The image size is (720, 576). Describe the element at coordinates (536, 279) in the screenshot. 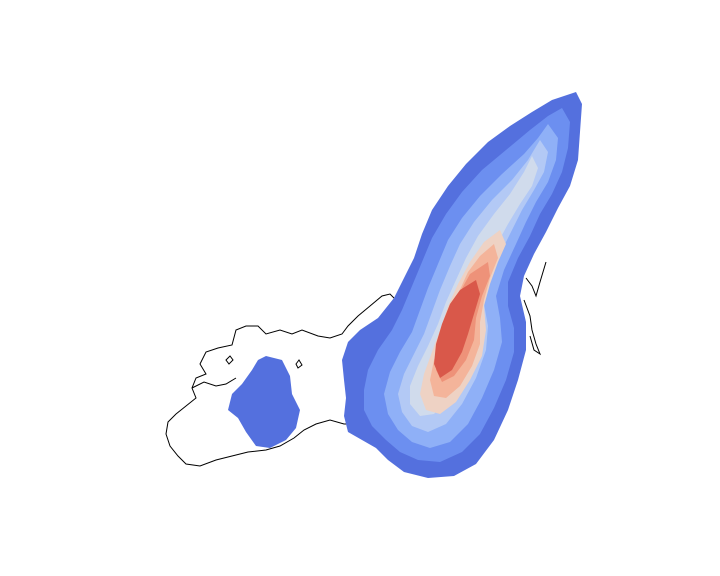

I see `east-coastline-fragment` at that location.